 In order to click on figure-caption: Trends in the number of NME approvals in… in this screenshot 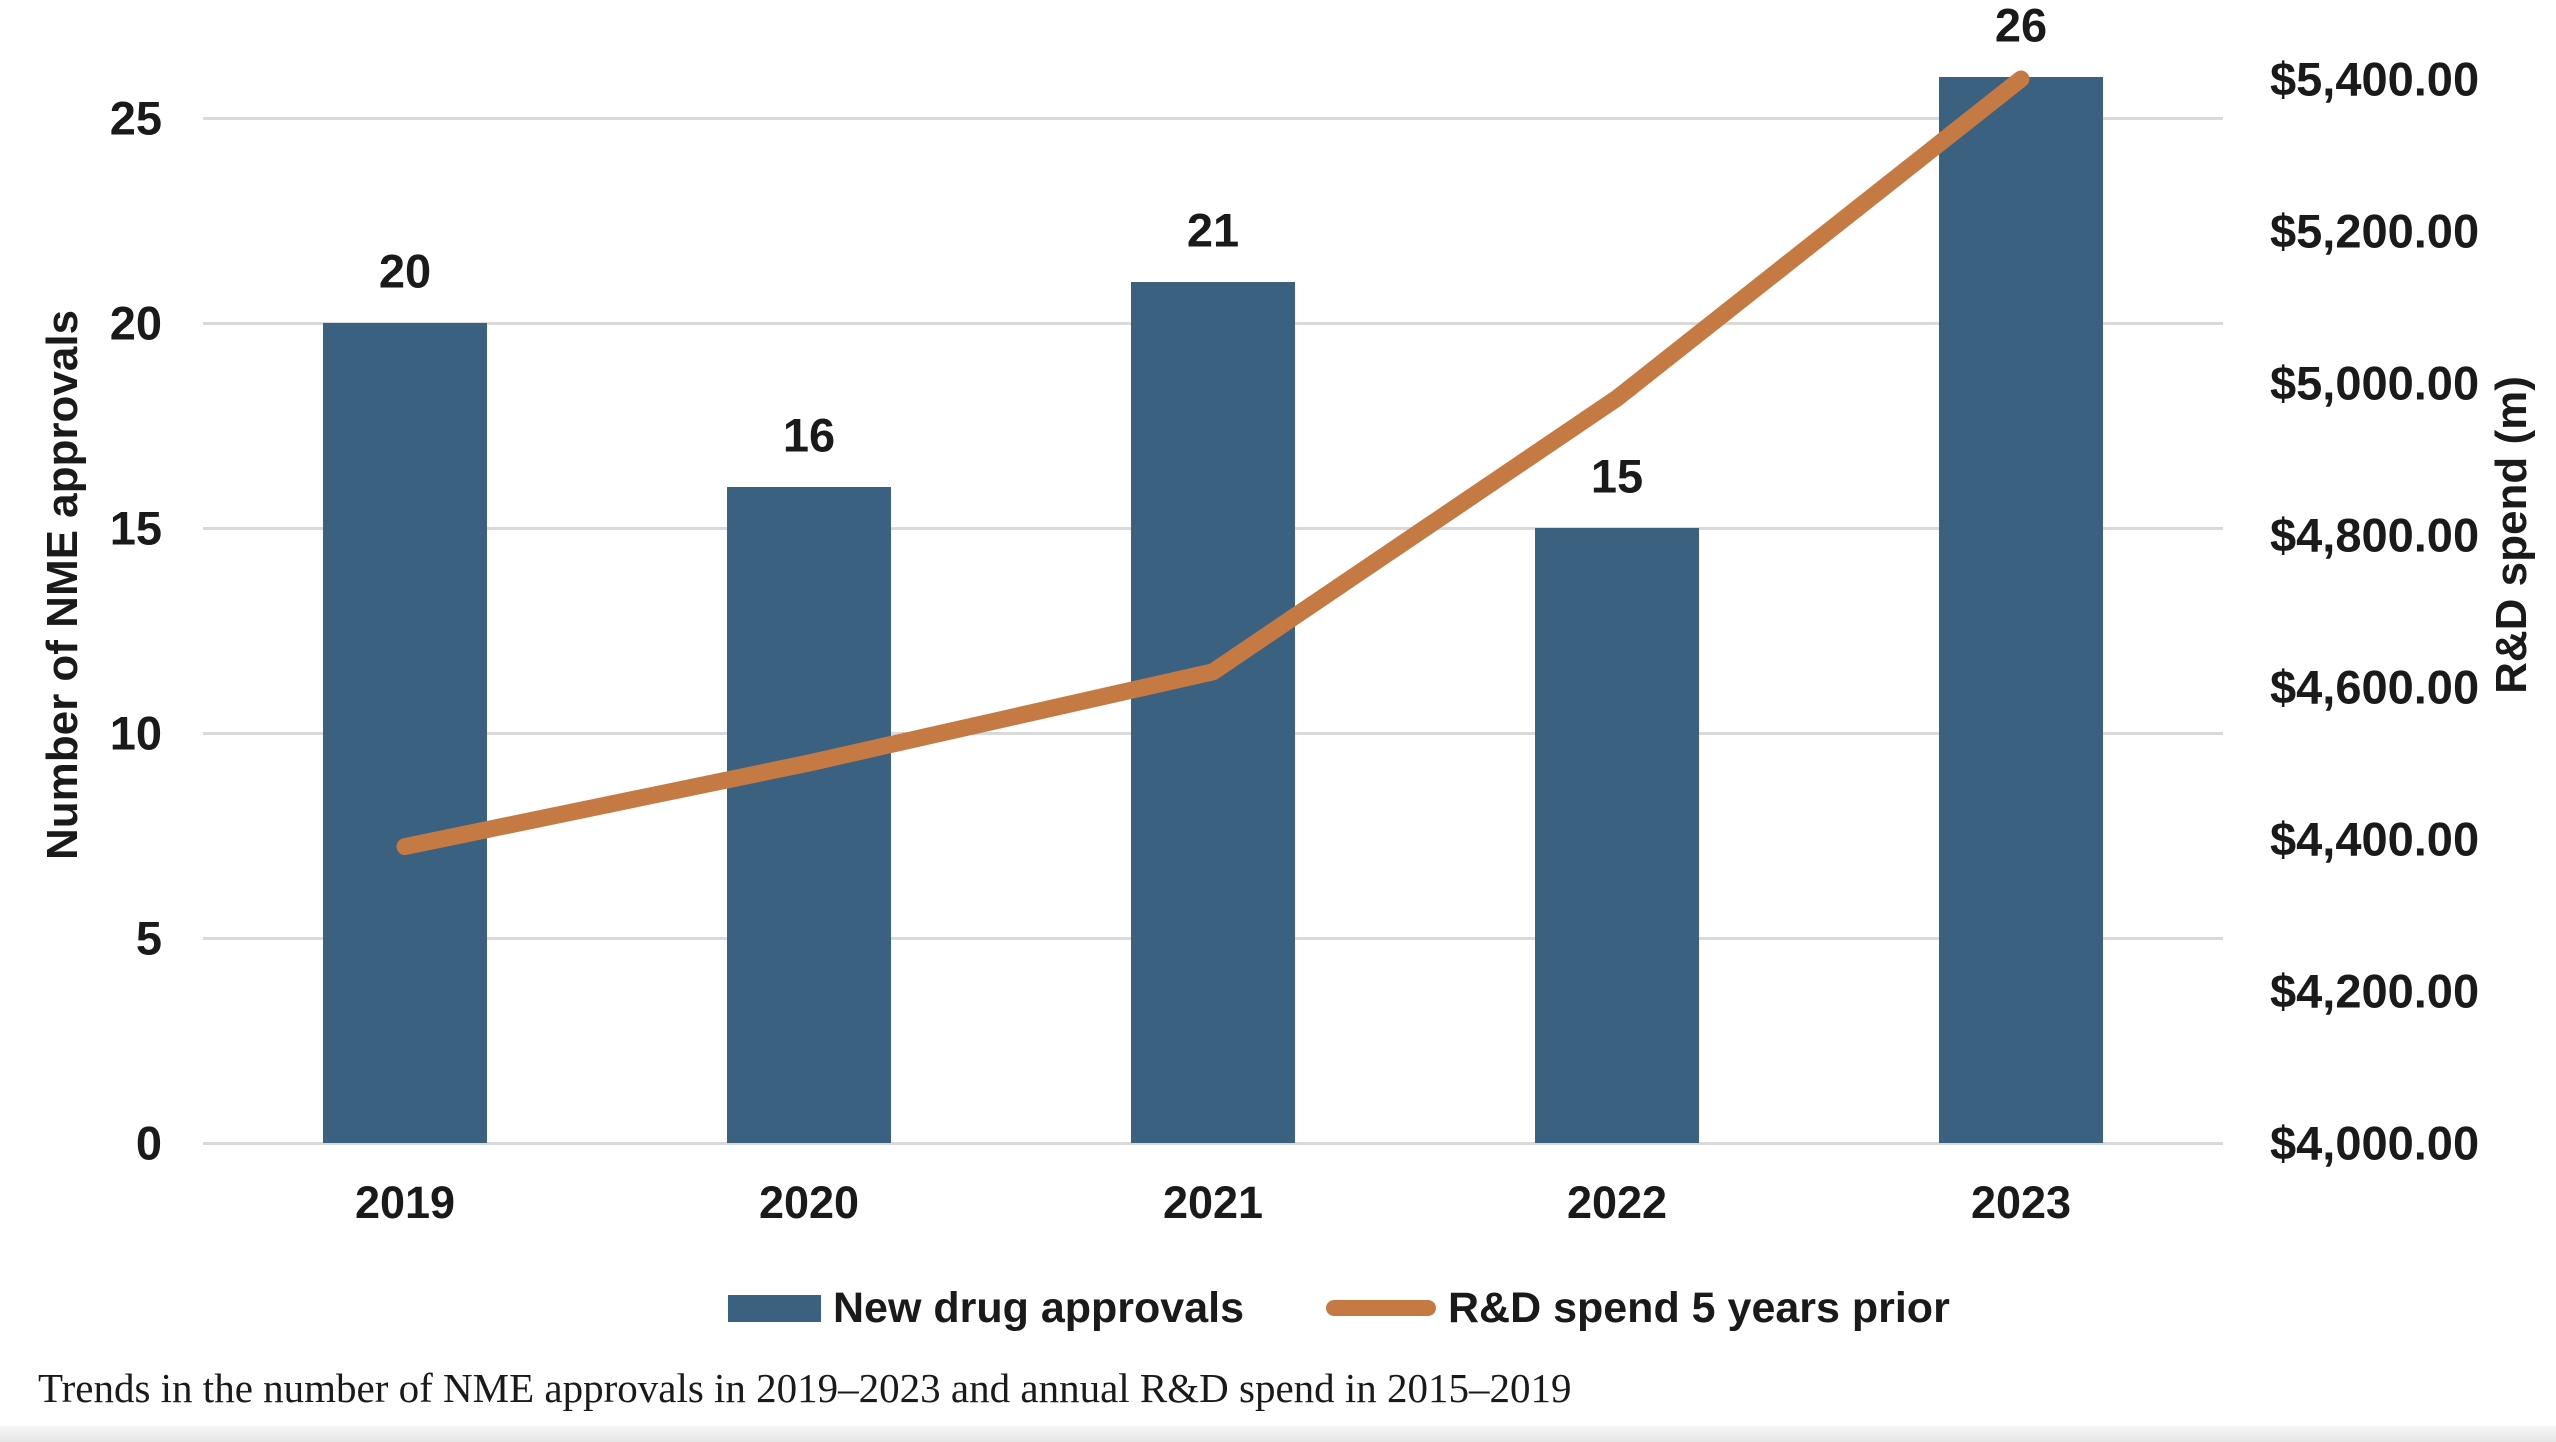, I will do `click(805, 1388)`.